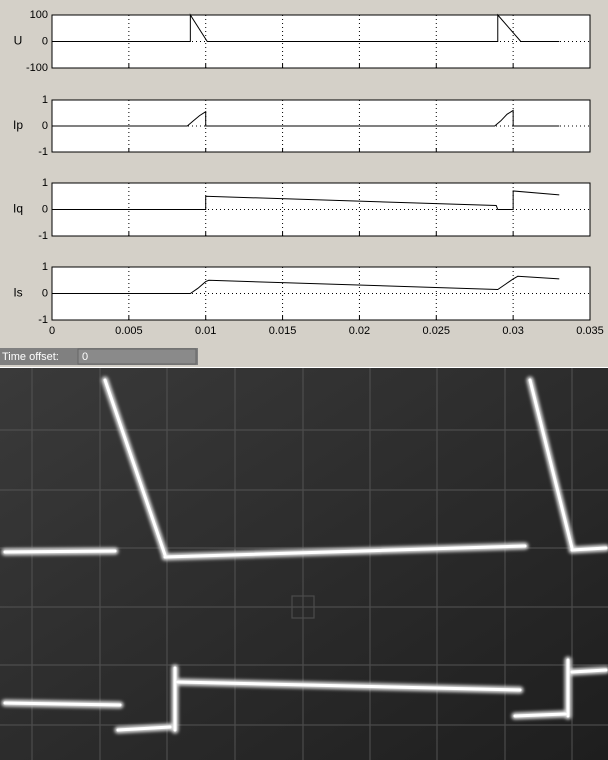 The image size is (608, 760). What do you see at coordinates (52, 331) in the screenshot?
I see `x-tick-label: 0` at bounding box center [52, 331].